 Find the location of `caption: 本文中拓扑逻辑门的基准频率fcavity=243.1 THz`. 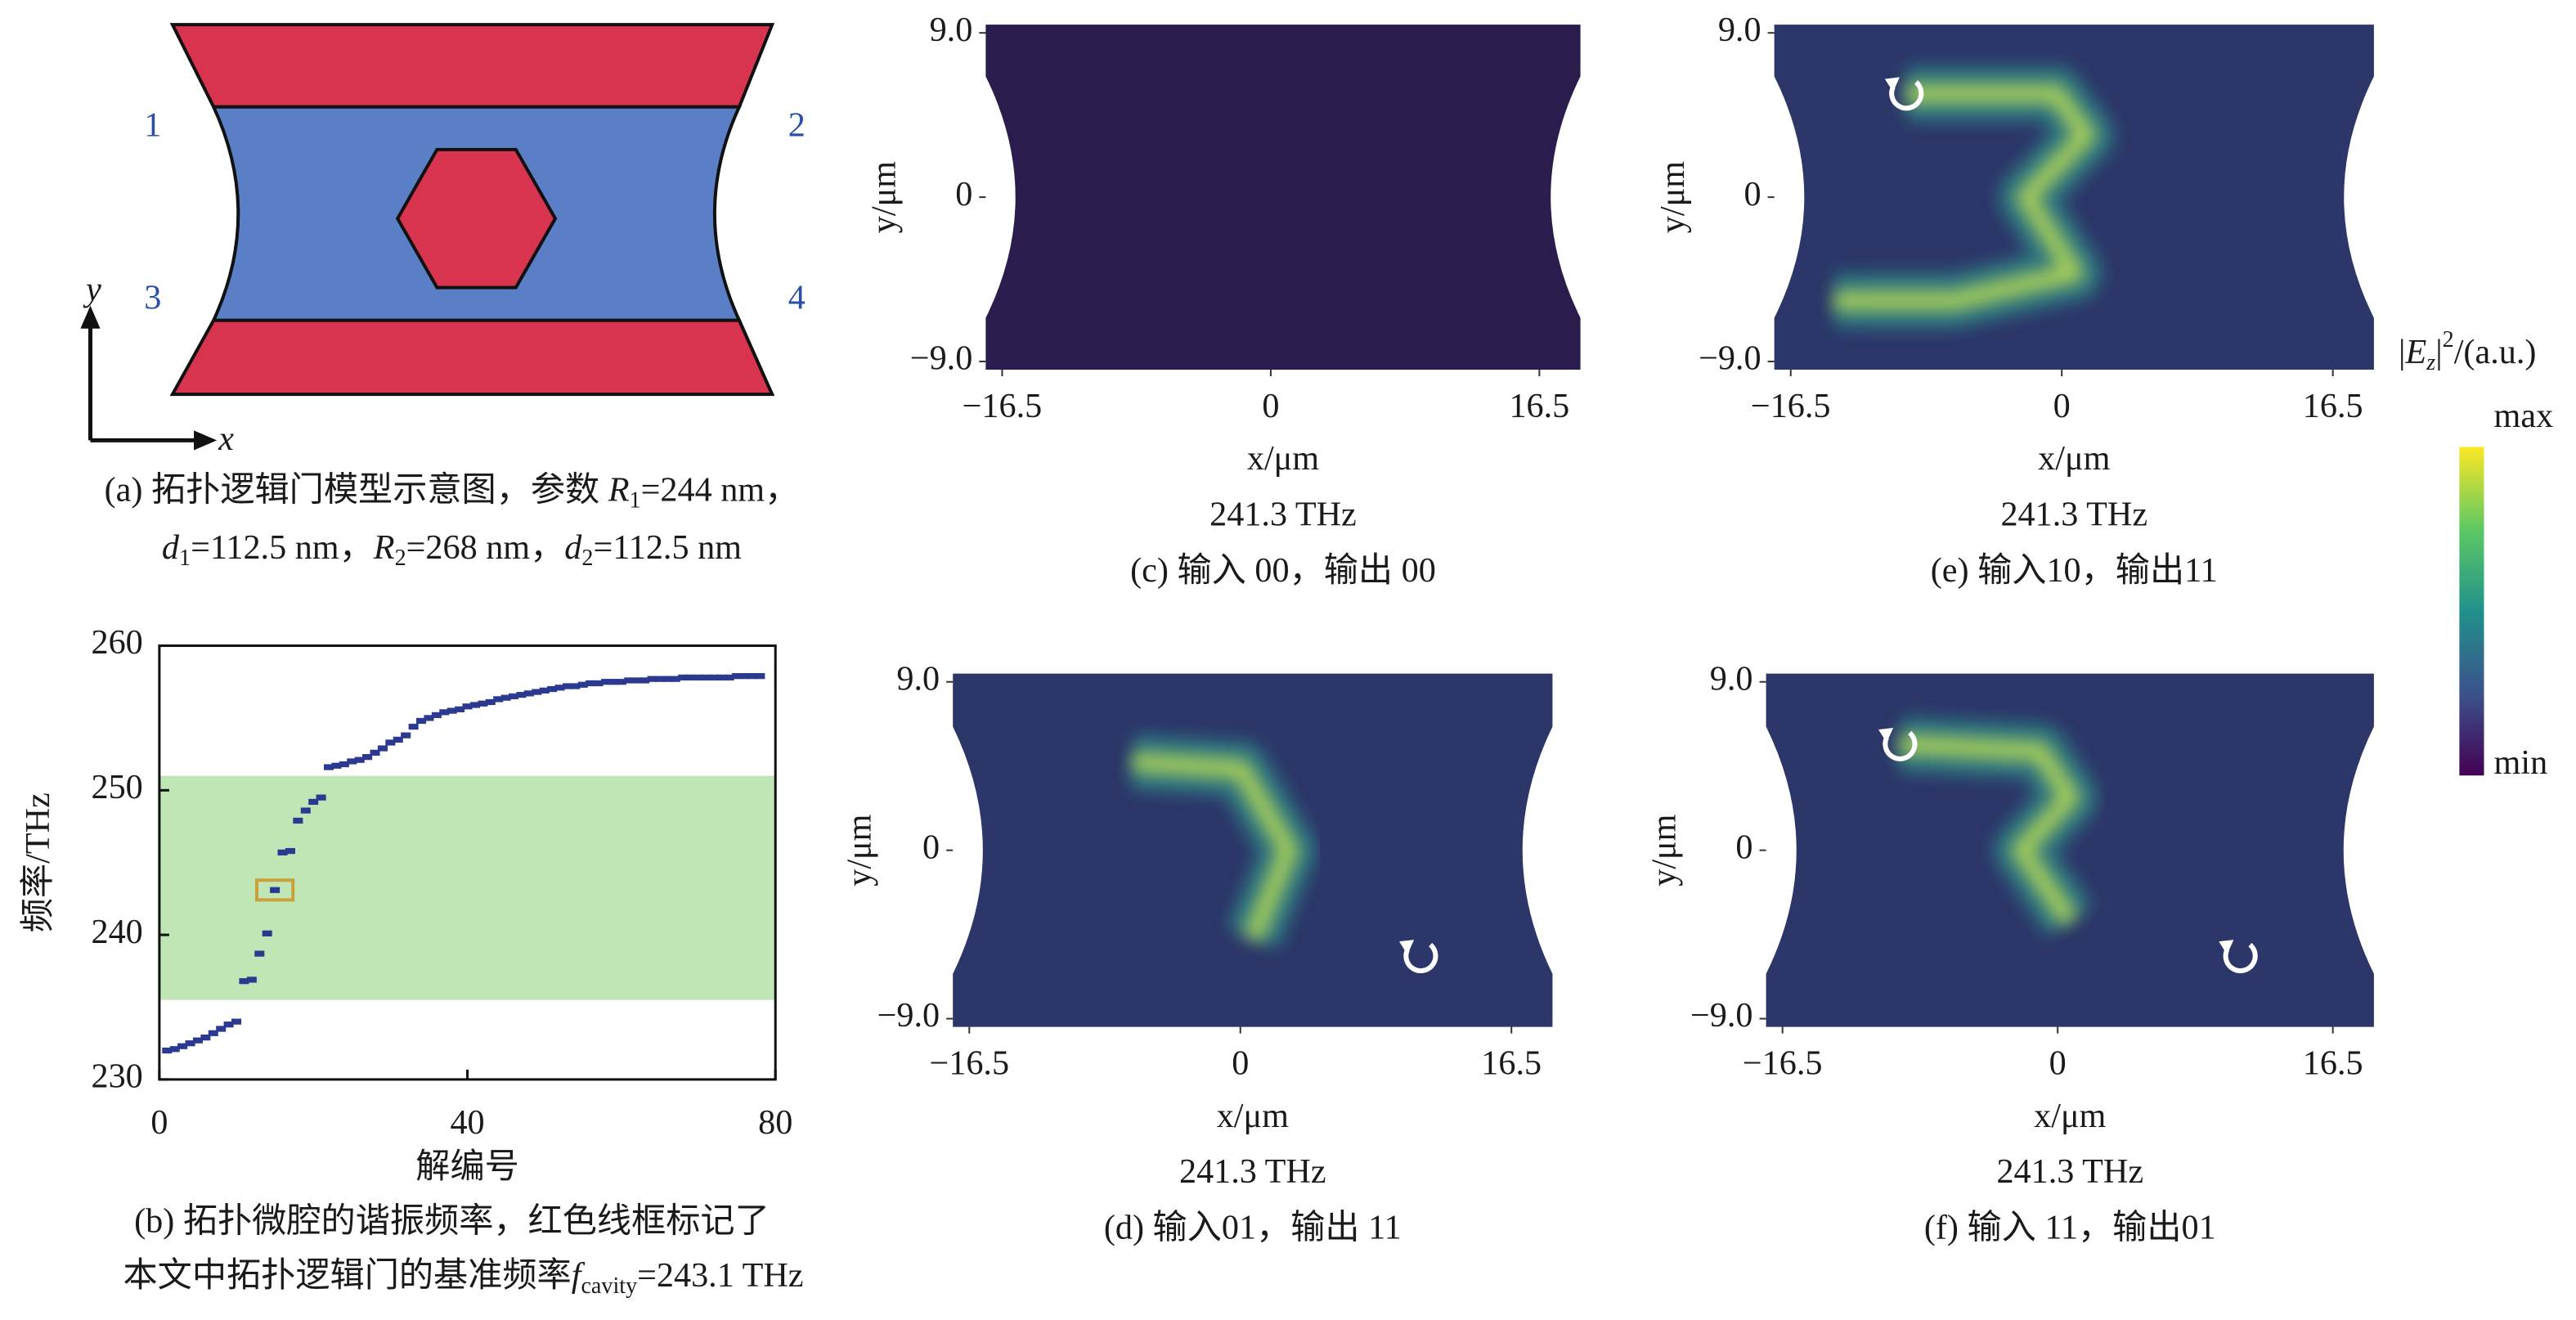

caption: 本文中拓扑逻辑门的基准频率fcavity=243.1 THz is located at coordinates (463, 1278).